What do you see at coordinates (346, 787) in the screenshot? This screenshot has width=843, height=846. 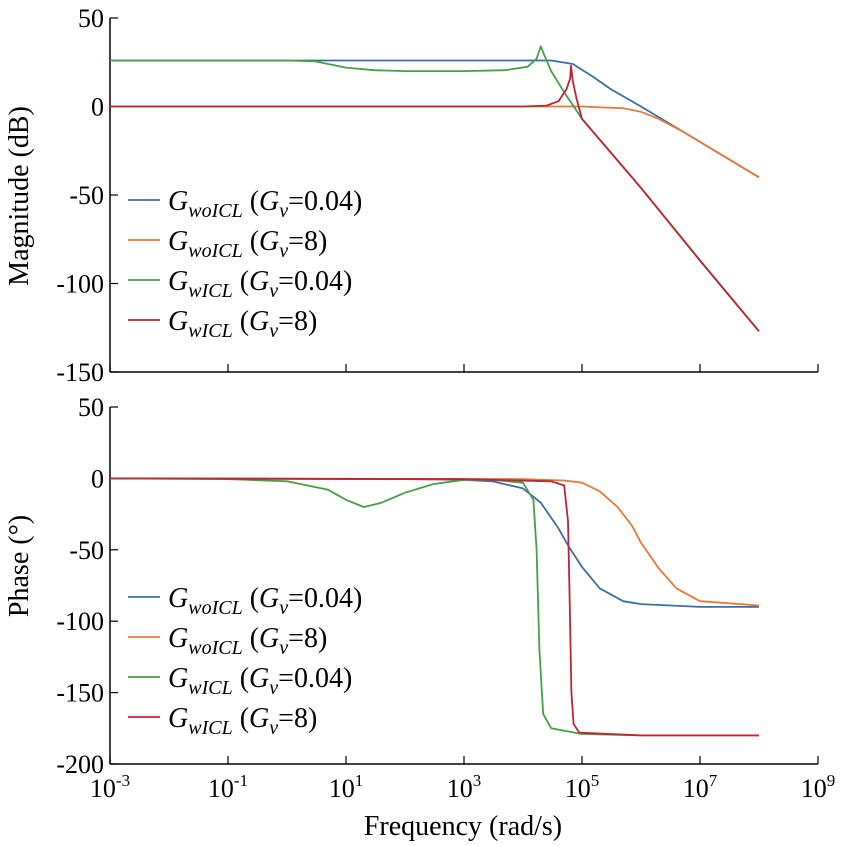 I see `x-tick-label: 10¹` at bounding box center [346, 787].